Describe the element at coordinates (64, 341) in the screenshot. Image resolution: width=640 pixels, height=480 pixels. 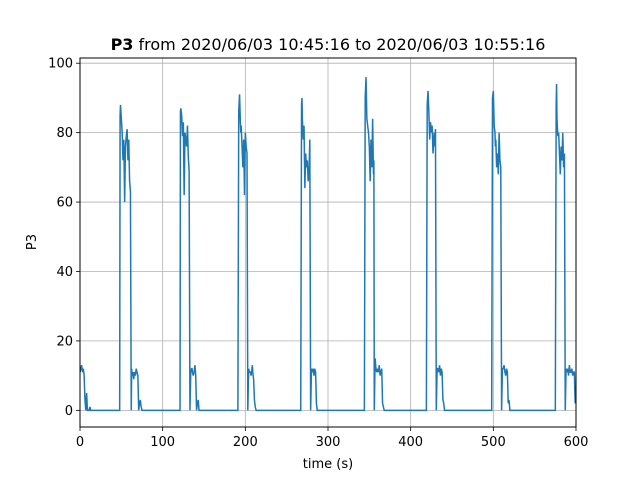
I see `y-tick-label: 20` at that location.